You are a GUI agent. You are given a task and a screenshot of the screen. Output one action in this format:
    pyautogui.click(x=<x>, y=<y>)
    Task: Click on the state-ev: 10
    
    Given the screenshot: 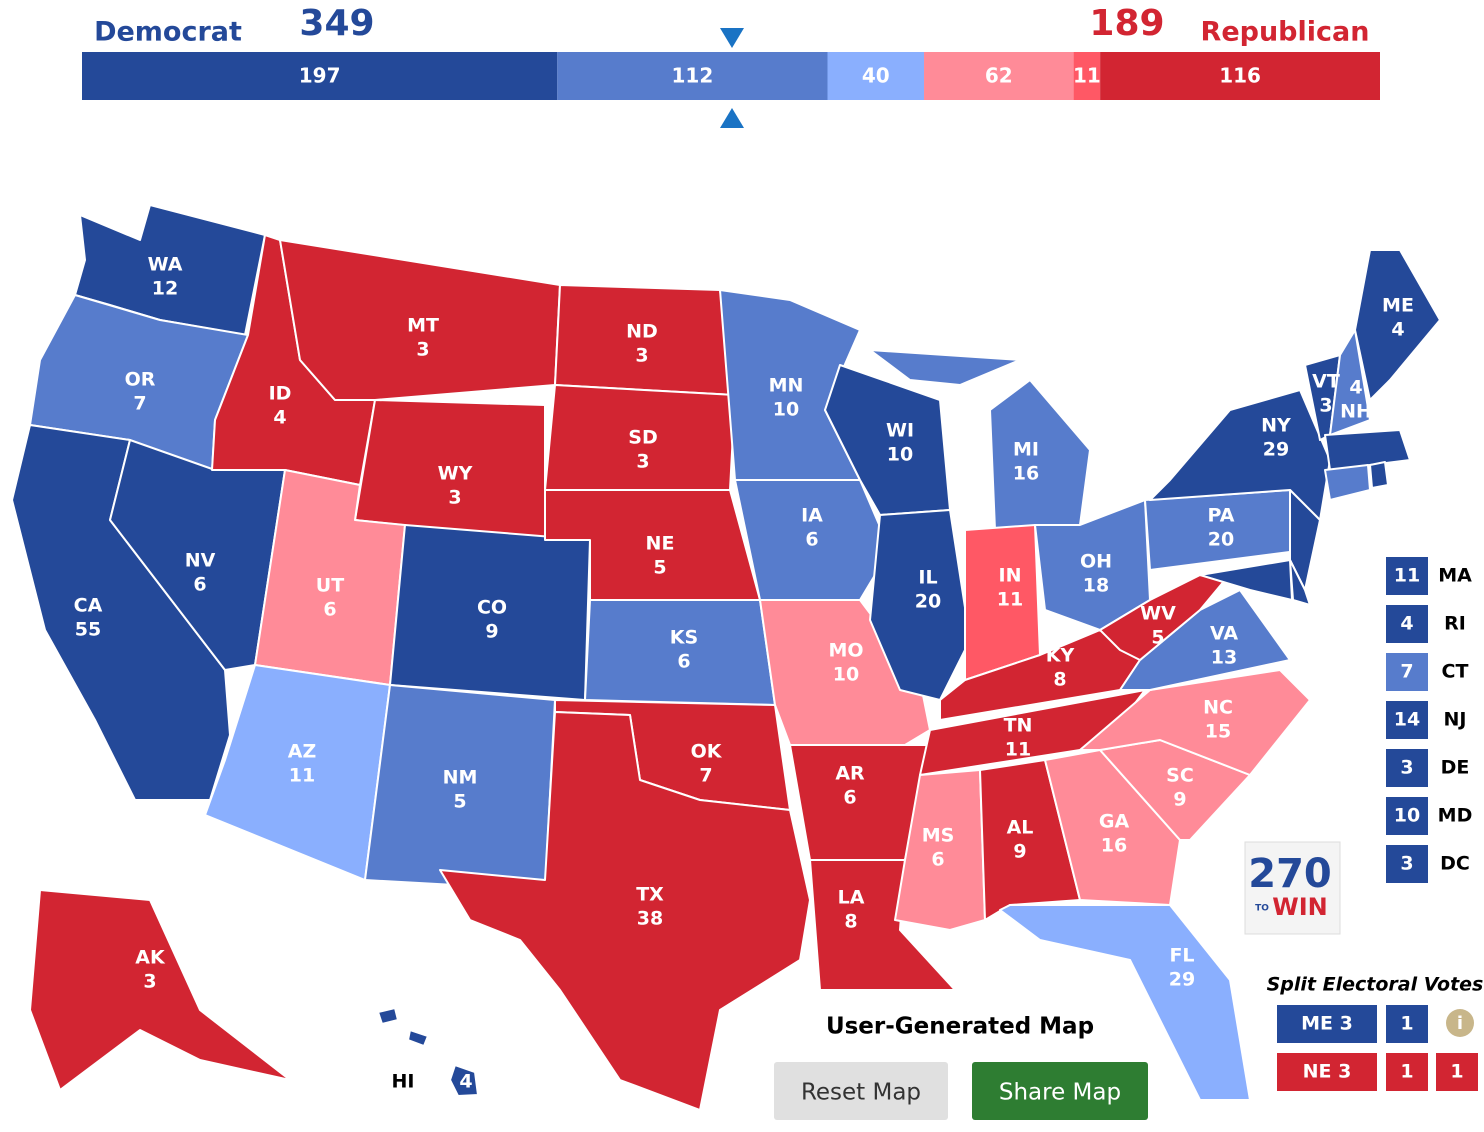 What is the action you would take?
    pyautogui.click(x=846, y=675)
    